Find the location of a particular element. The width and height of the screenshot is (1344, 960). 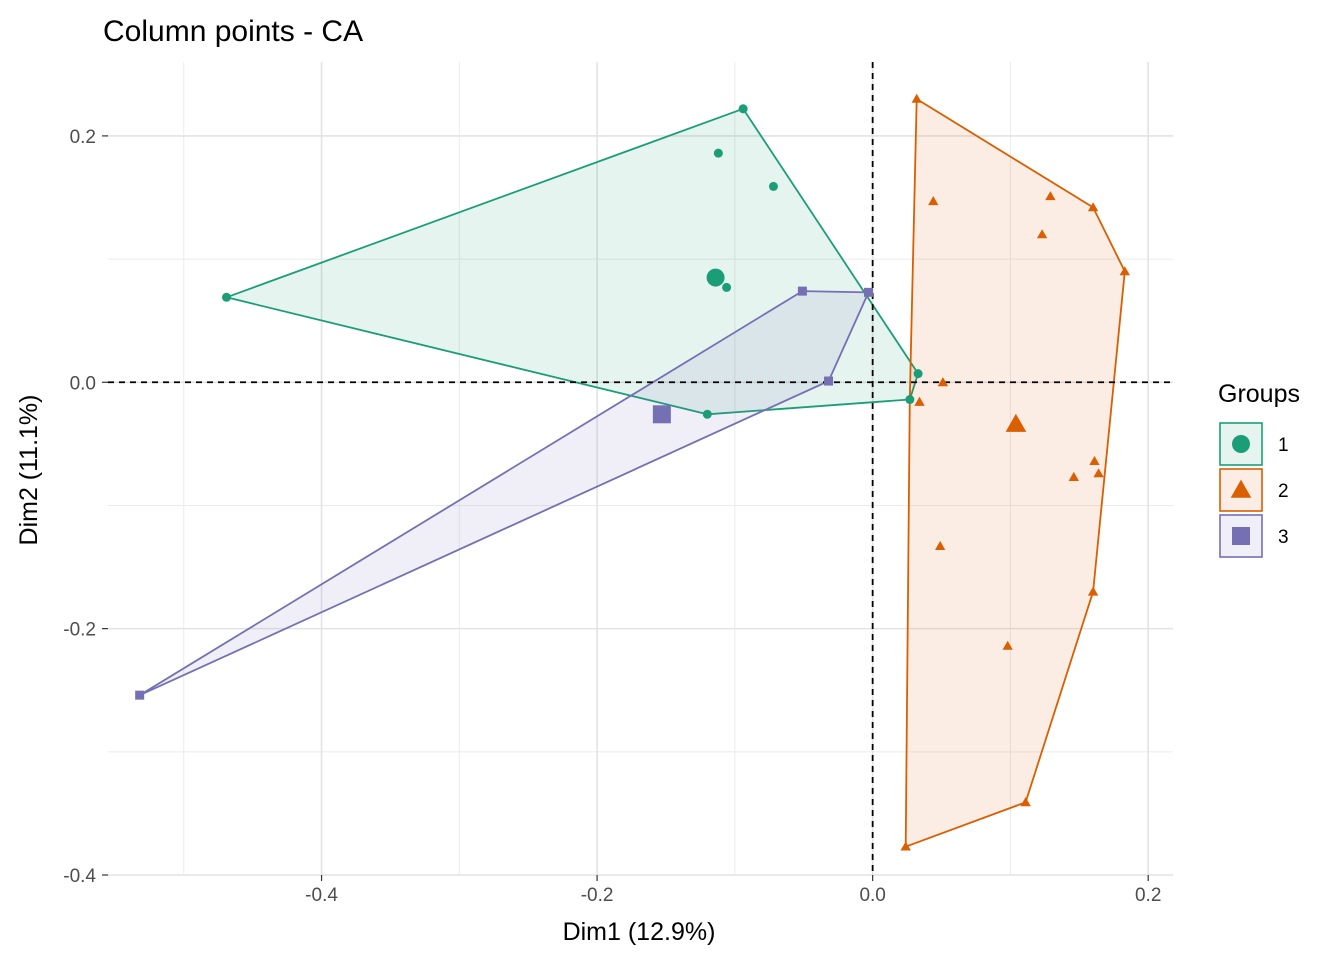

legend-item-2: 2 is located at coordinates (1254, 490).